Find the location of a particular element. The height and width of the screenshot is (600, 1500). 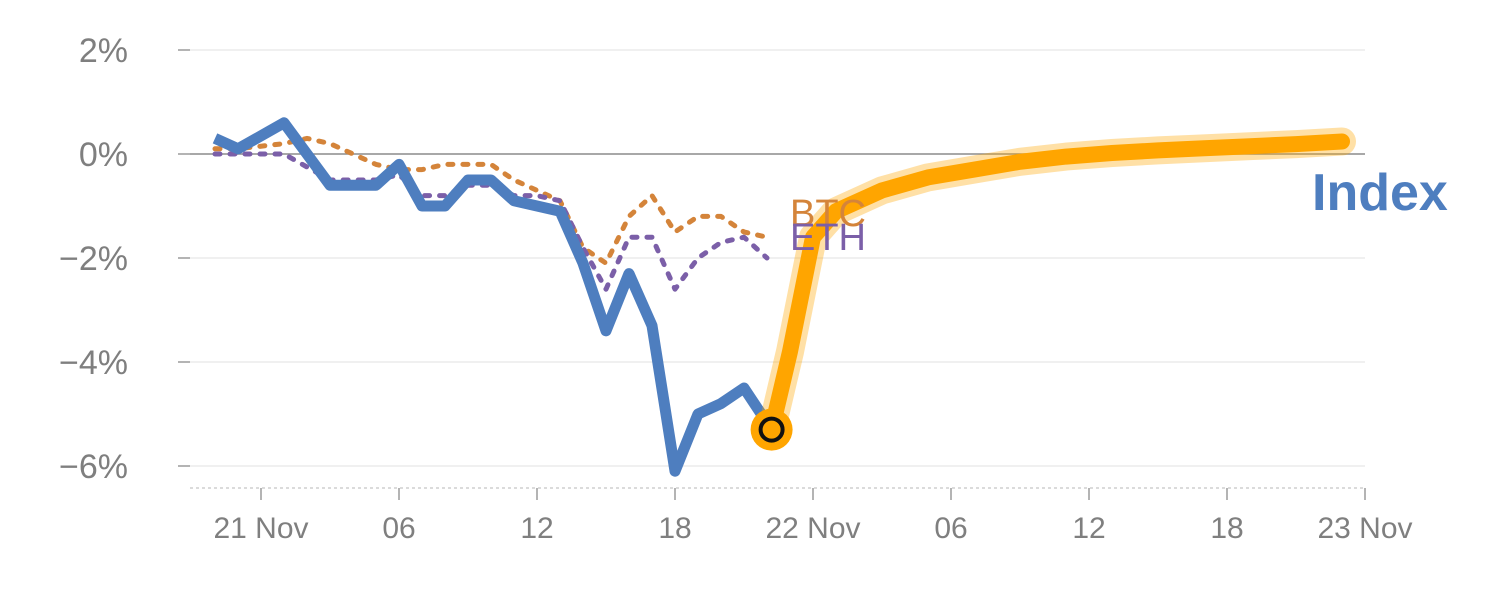

x-tick-label: 22 Nov is located at coordinates (812, 528).